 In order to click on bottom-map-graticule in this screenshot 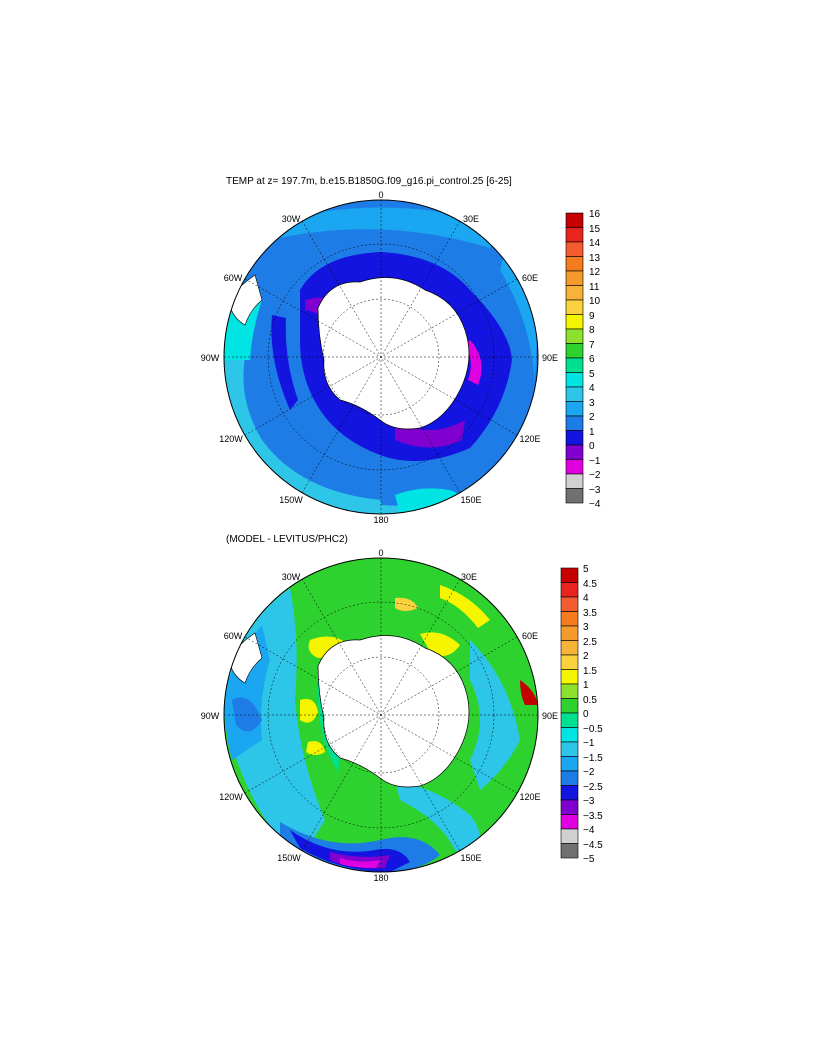, I will do `click(381, 715)`.